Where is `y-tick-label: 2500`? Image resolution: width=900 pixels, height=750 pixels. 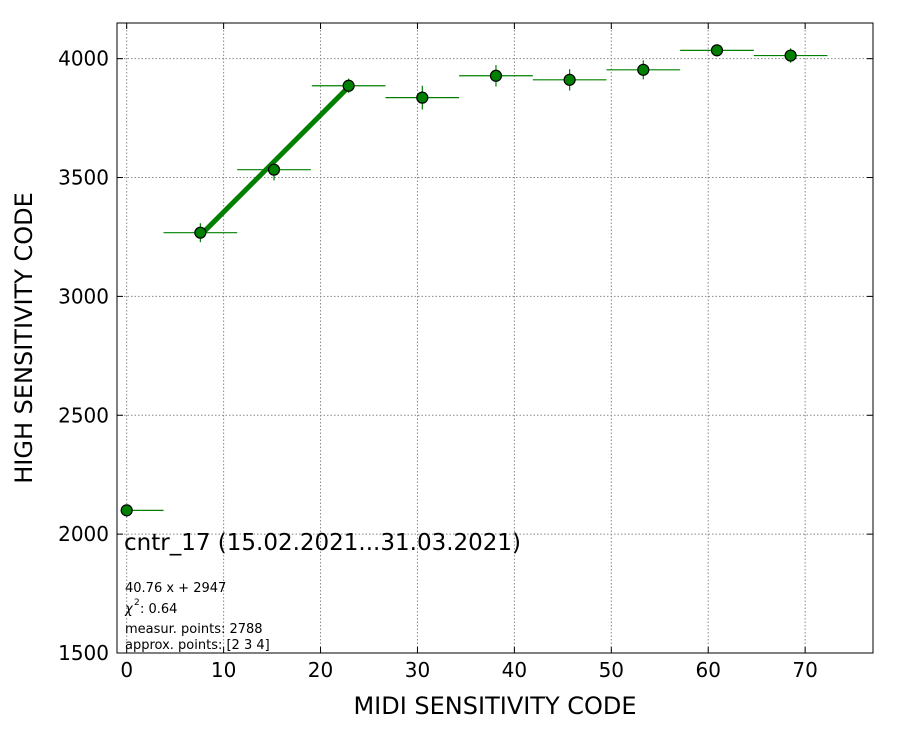 y-tick-label: 2500 is located at coordinates (83, 415).